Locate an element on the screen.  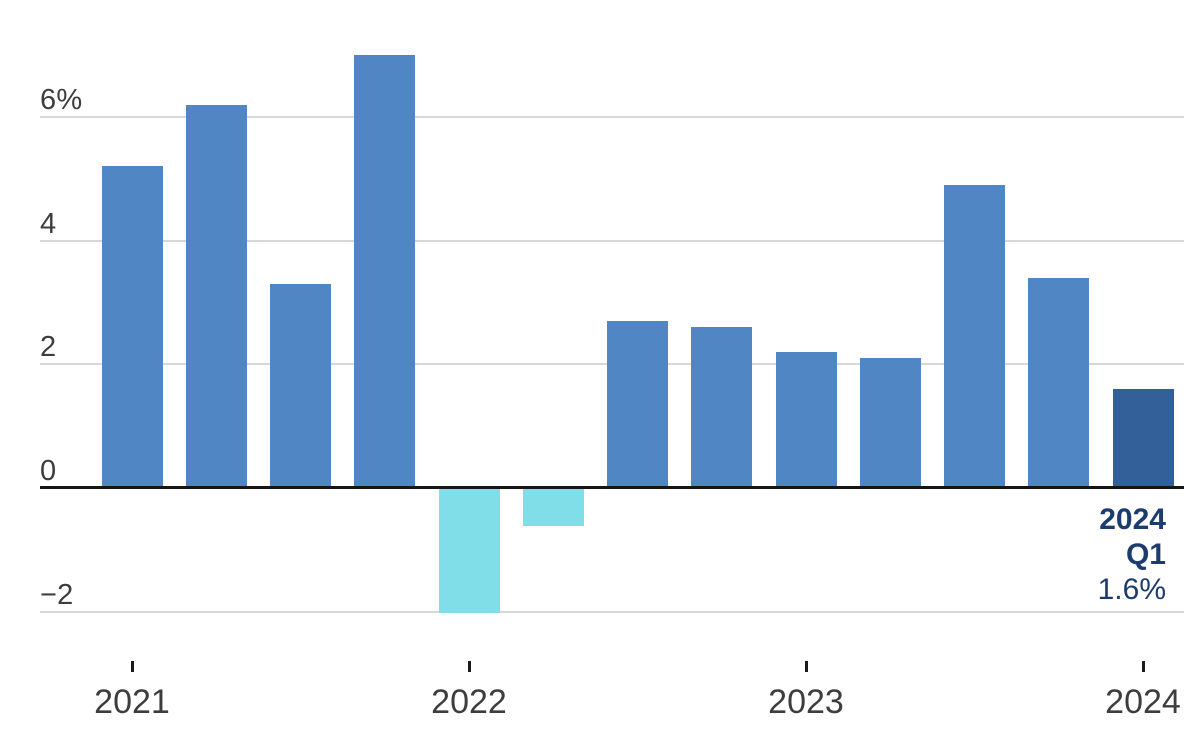
bar-2021-q3 is located at coordinates (300, 385).